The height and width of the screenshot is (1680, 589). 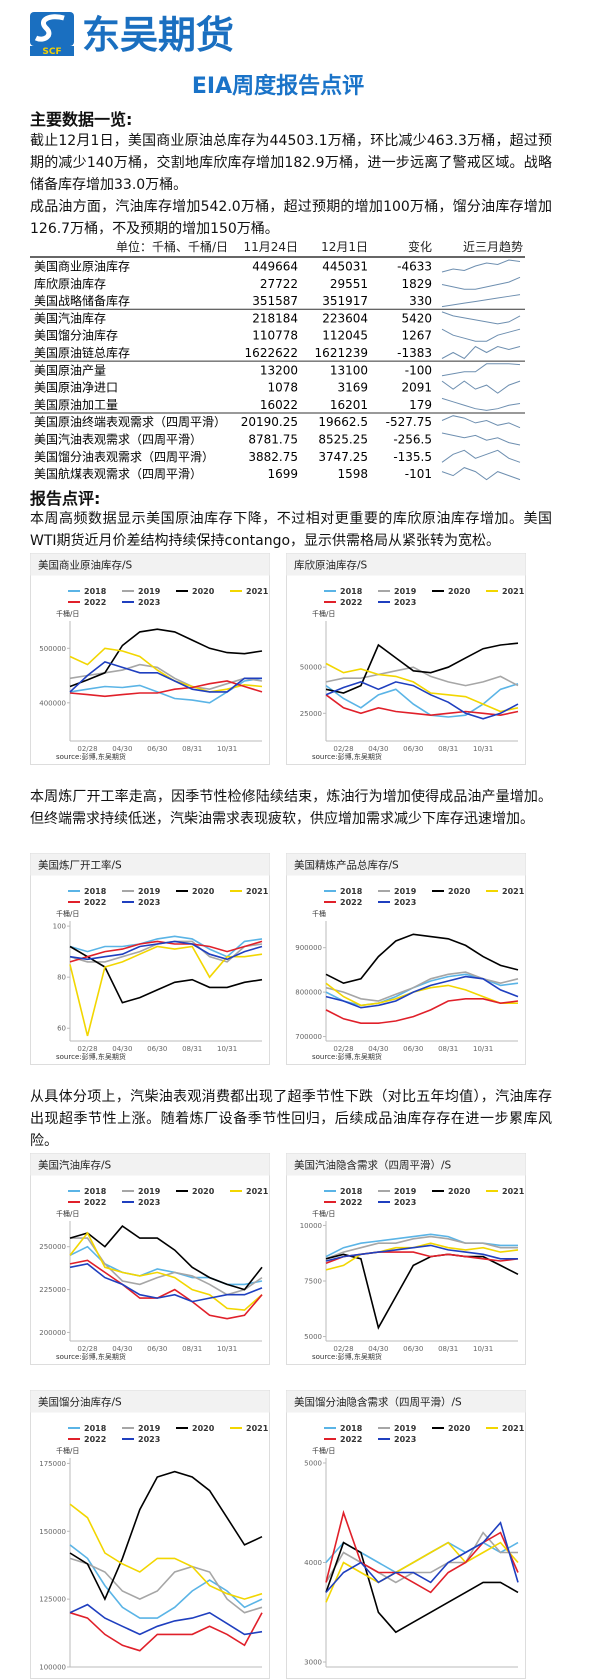 What do you see at coordinates (308, 1037) in the screenshot?
I see `y-tick-label: 700000` at bounding box center [308, 1037].